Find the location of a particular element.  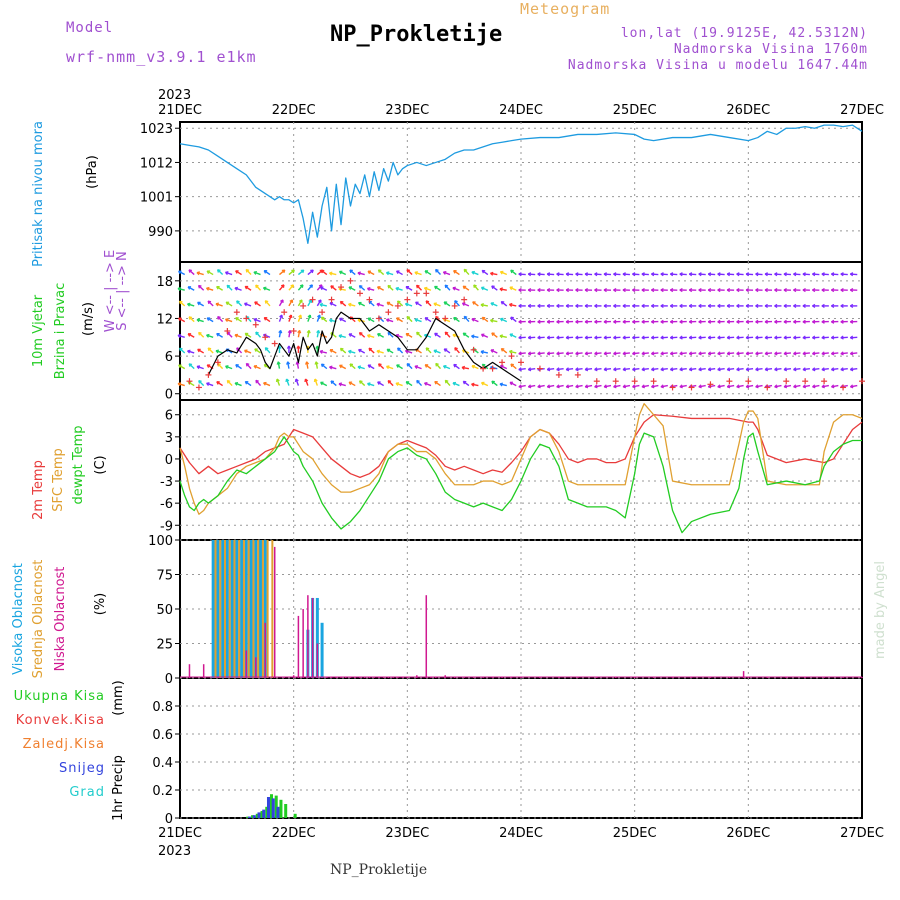

precip-legend-item: Konvek.Kisa is located at coordinates (60, 720).